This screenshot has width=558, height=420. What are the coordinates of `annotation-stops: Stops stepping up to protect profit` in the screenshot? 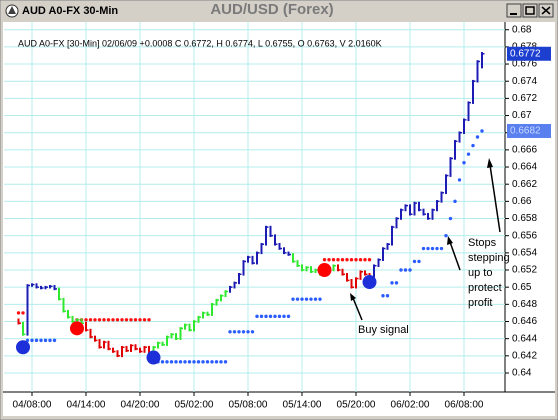 It's located at (489, 273).